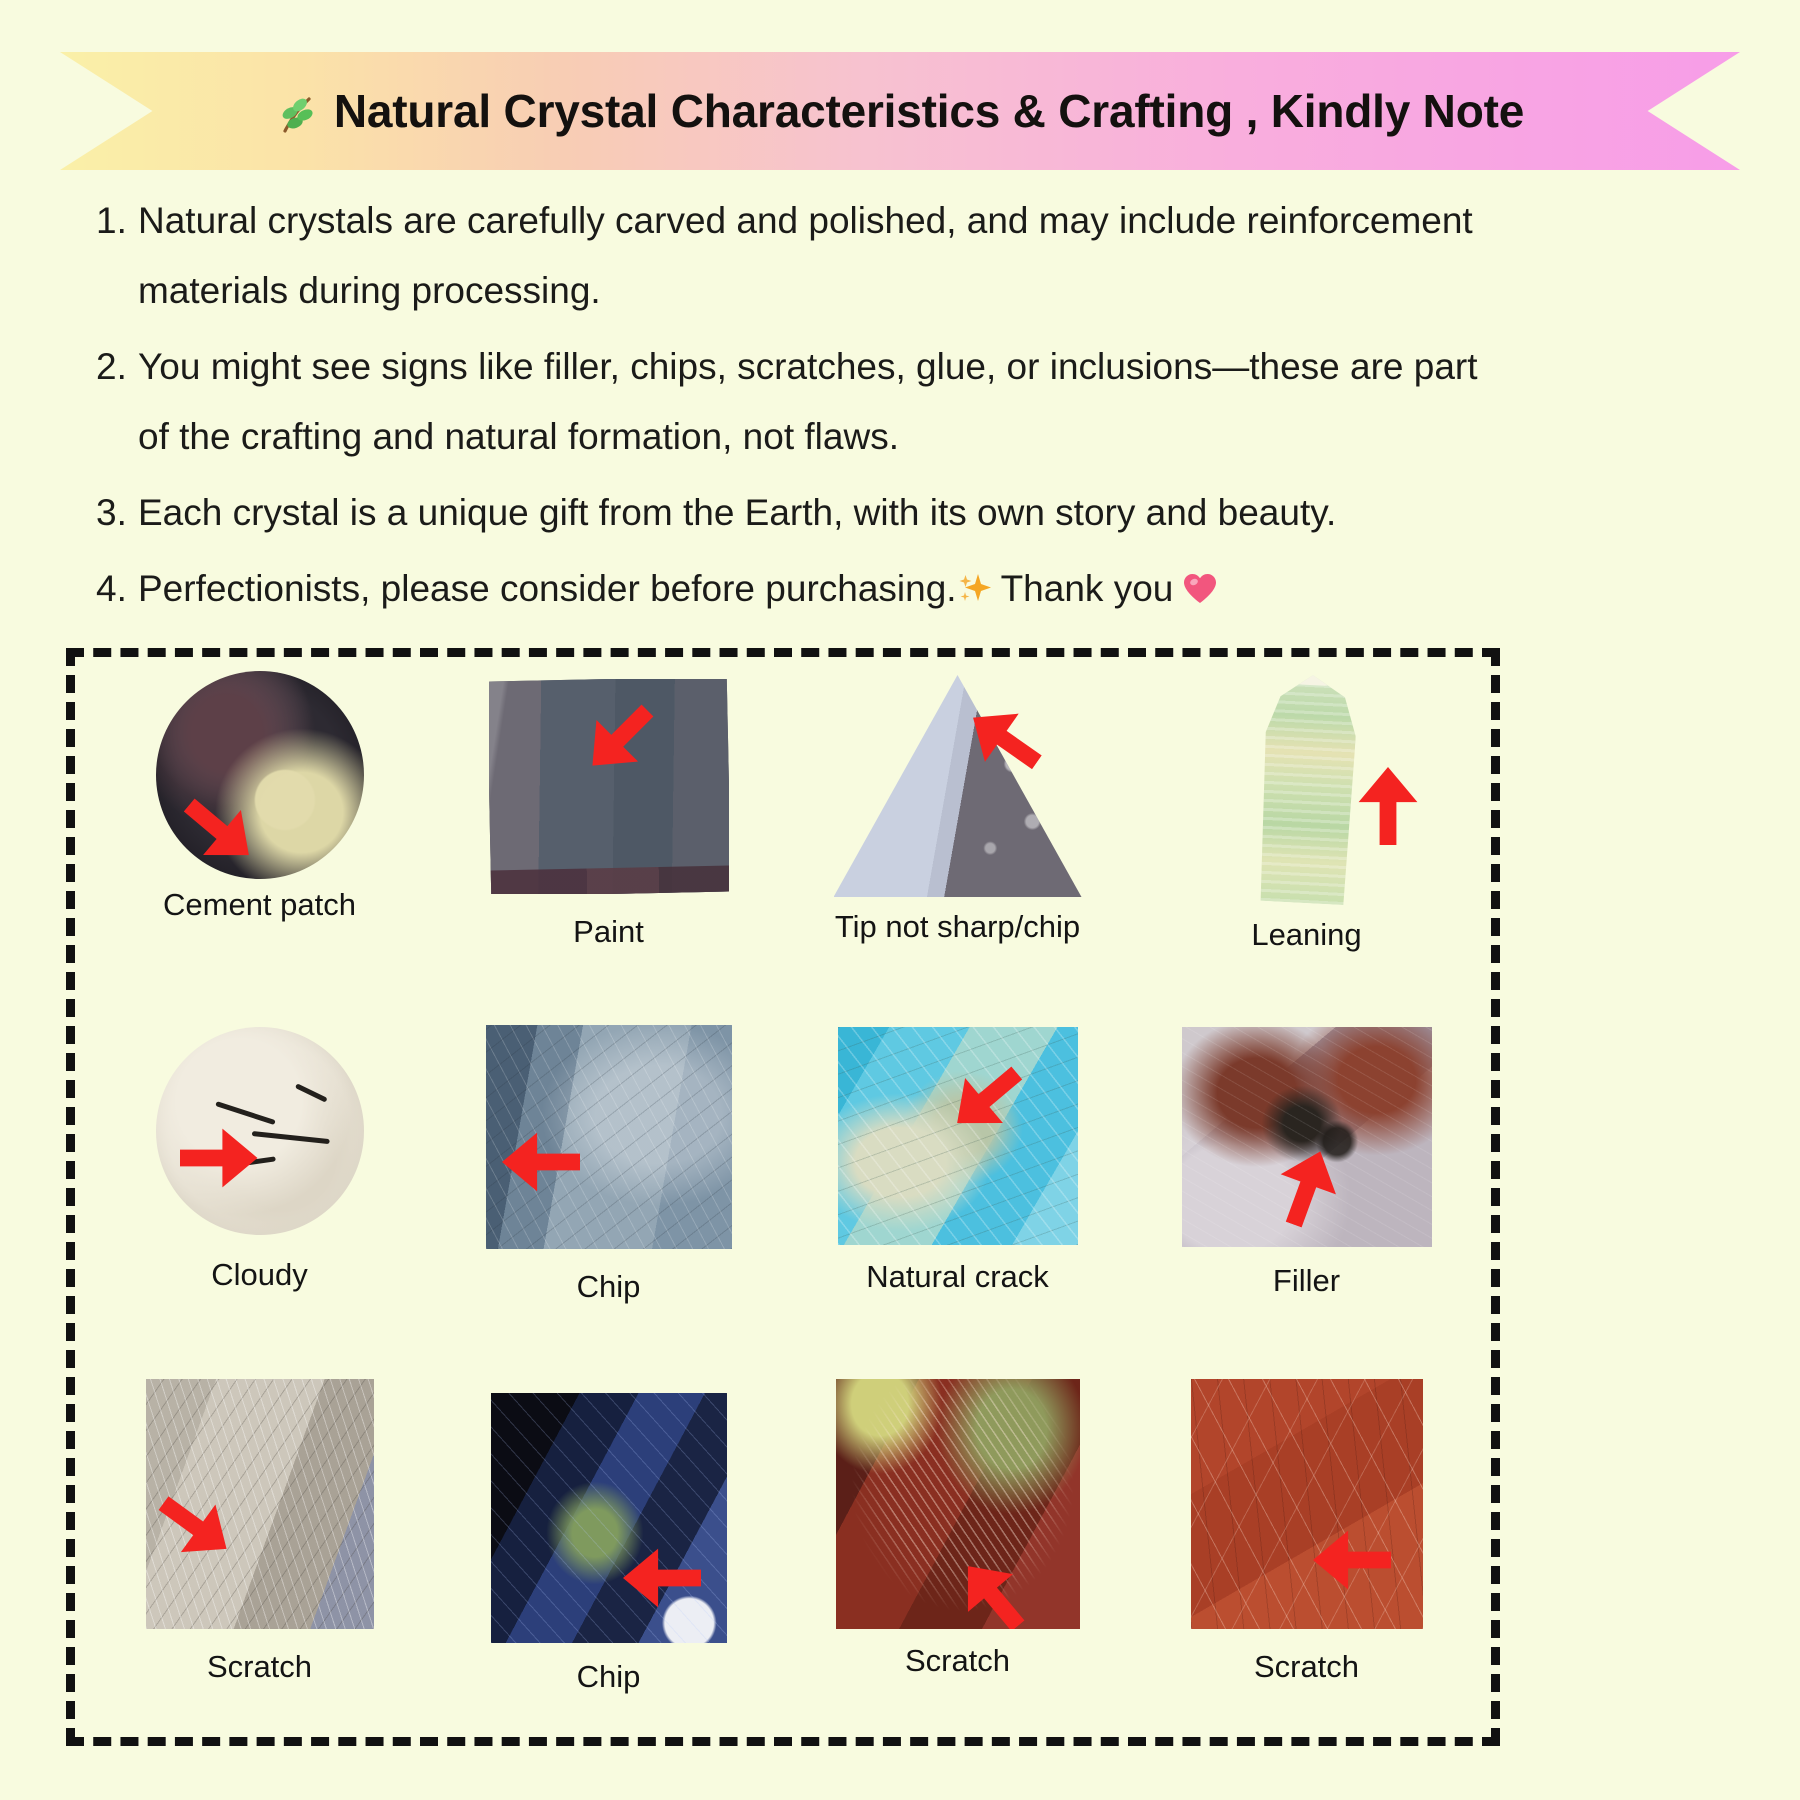 This screenshot has height=1800, width=1800. I want to click on thumbnail-pyramid, so click(957, 786).